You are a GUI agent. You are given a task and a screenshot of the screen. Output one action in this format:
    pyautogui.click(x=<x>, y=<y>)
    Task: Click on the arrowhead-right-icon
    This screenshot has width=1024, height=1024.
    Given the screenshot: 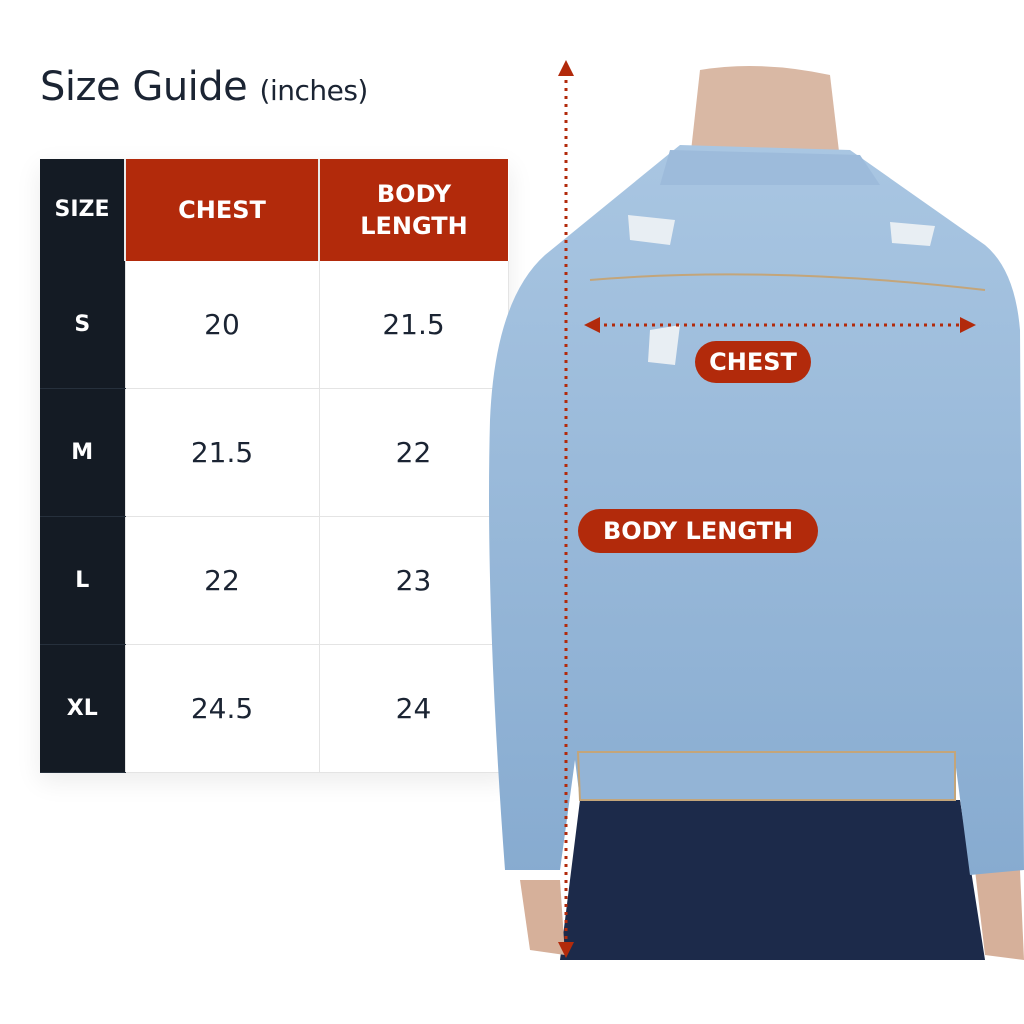 What is the action you would take?
    pyautogui.click(x=968, y=325)
    